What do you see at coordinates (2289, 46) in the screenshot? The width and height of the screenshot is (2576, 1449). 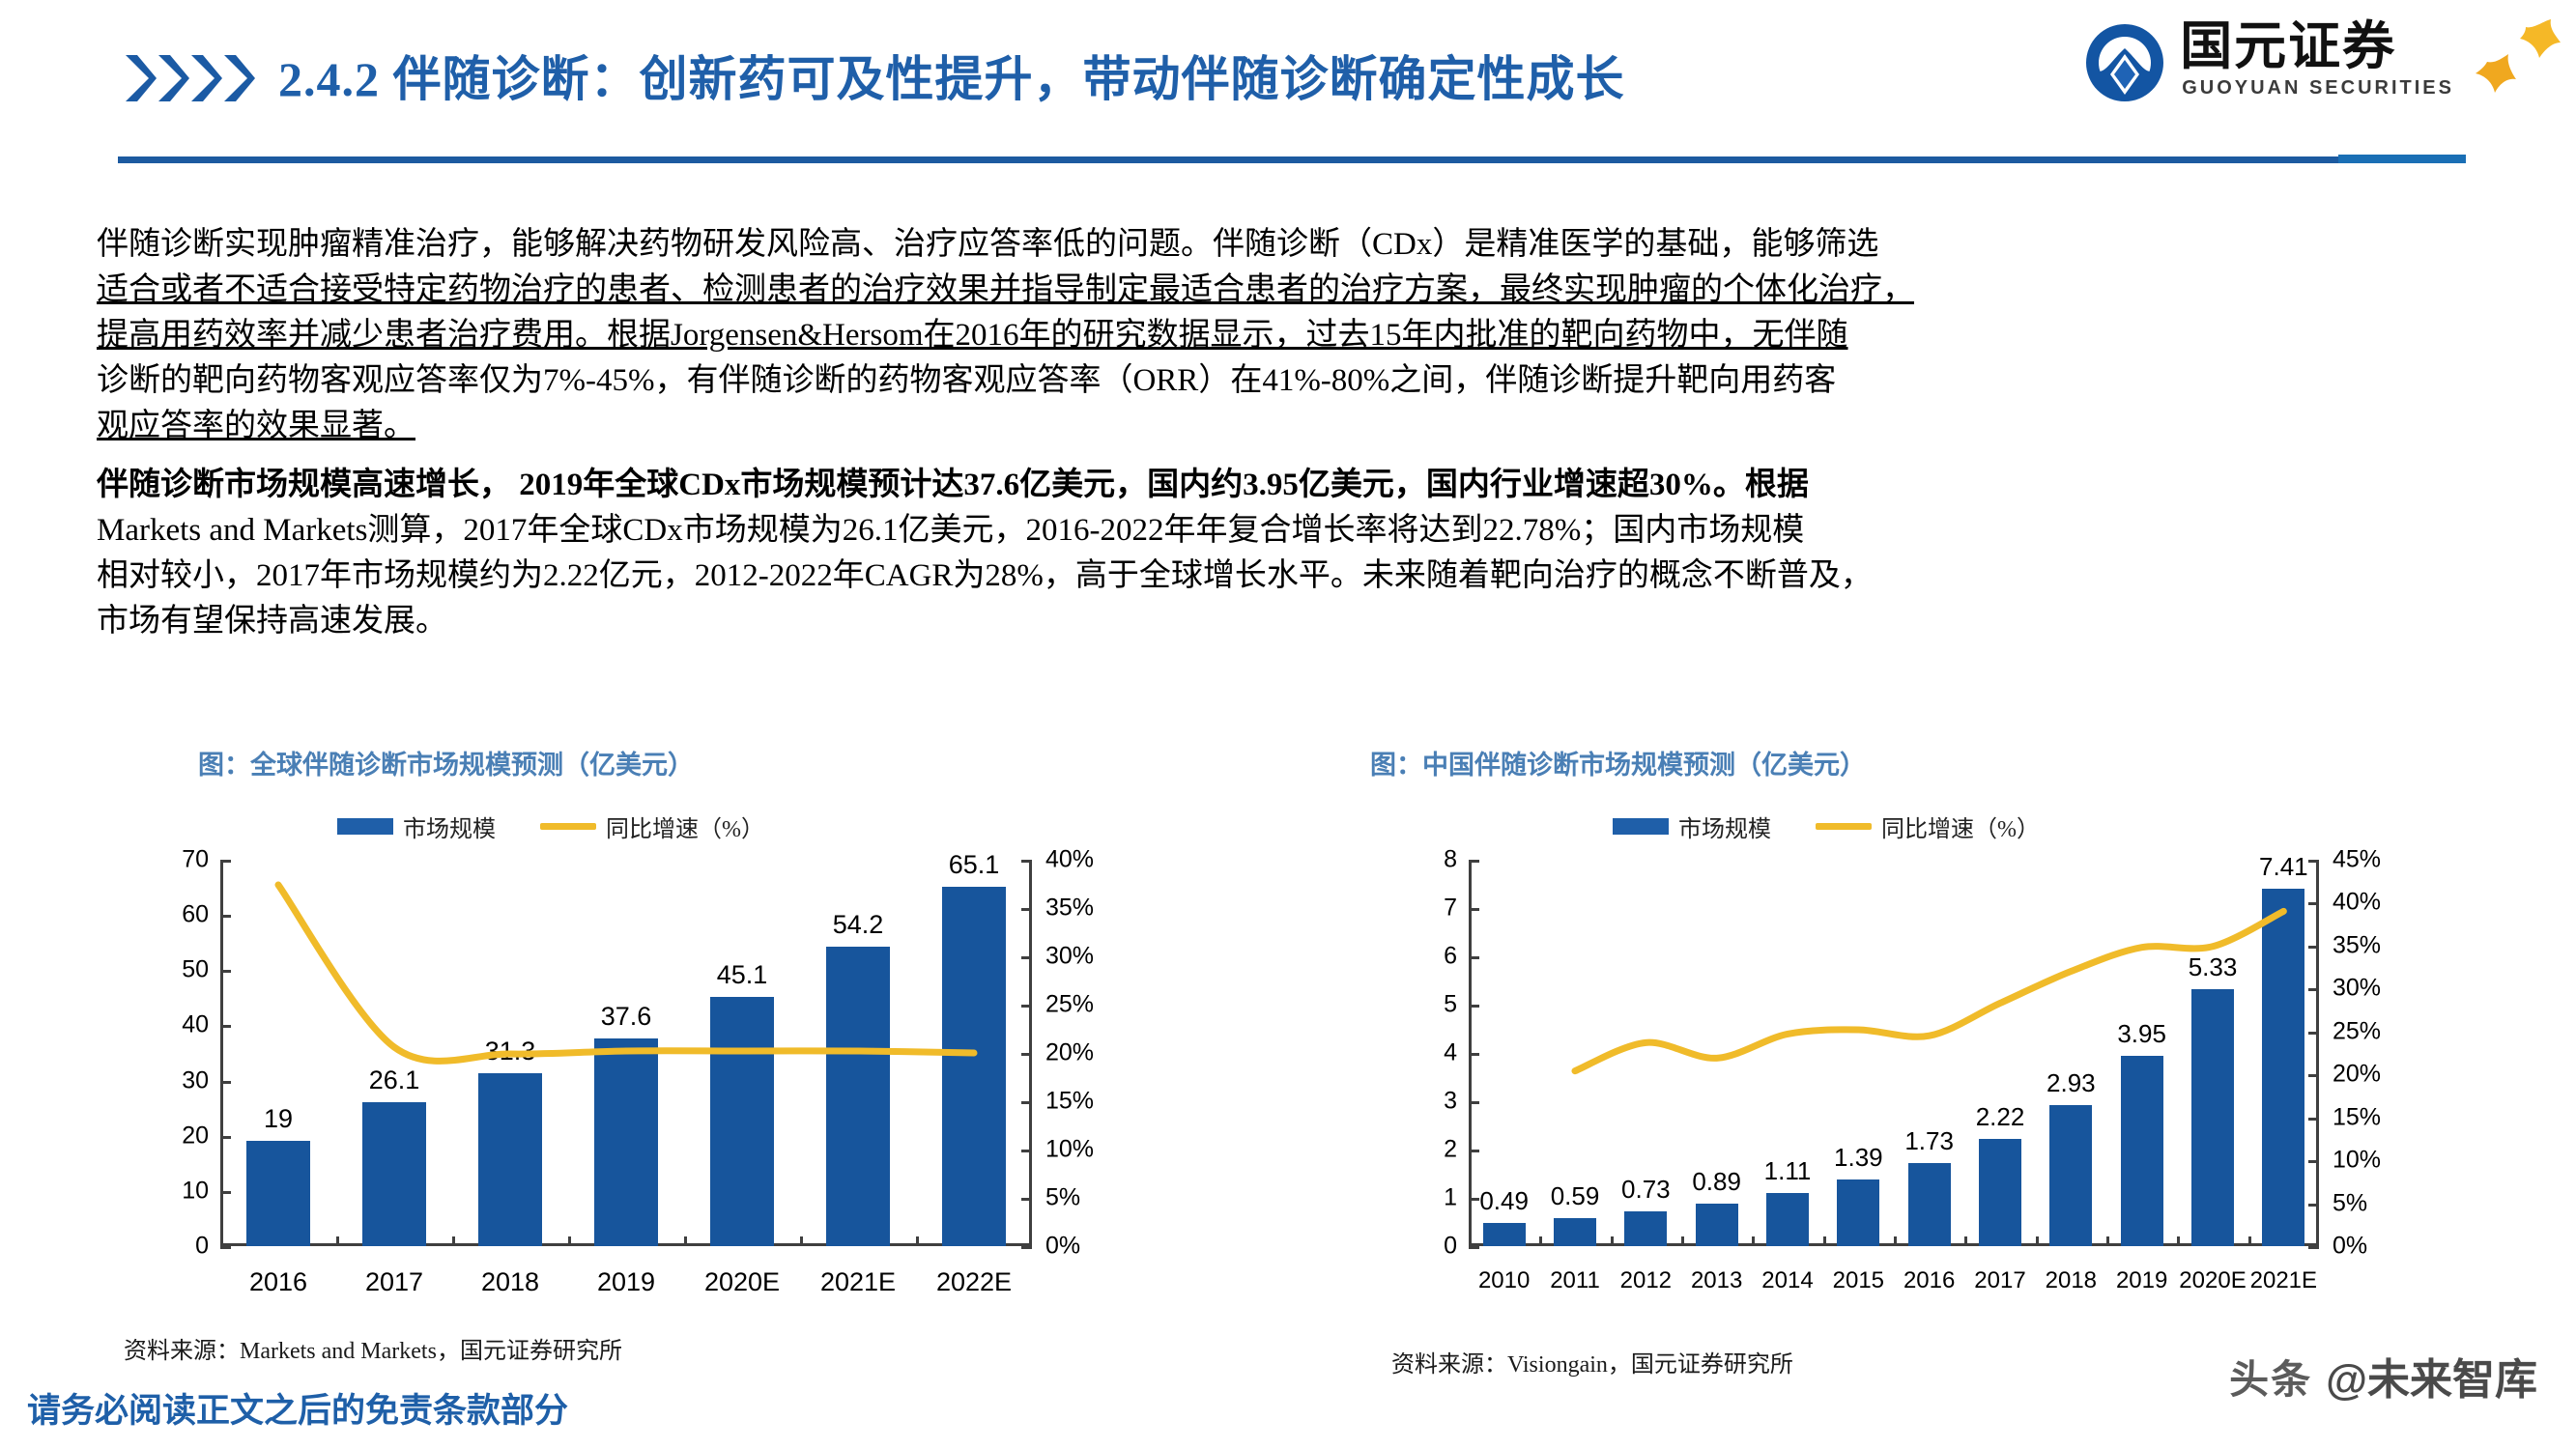 I see `brand-name-cn: 国元证券` at bounding box center [2289, 46].